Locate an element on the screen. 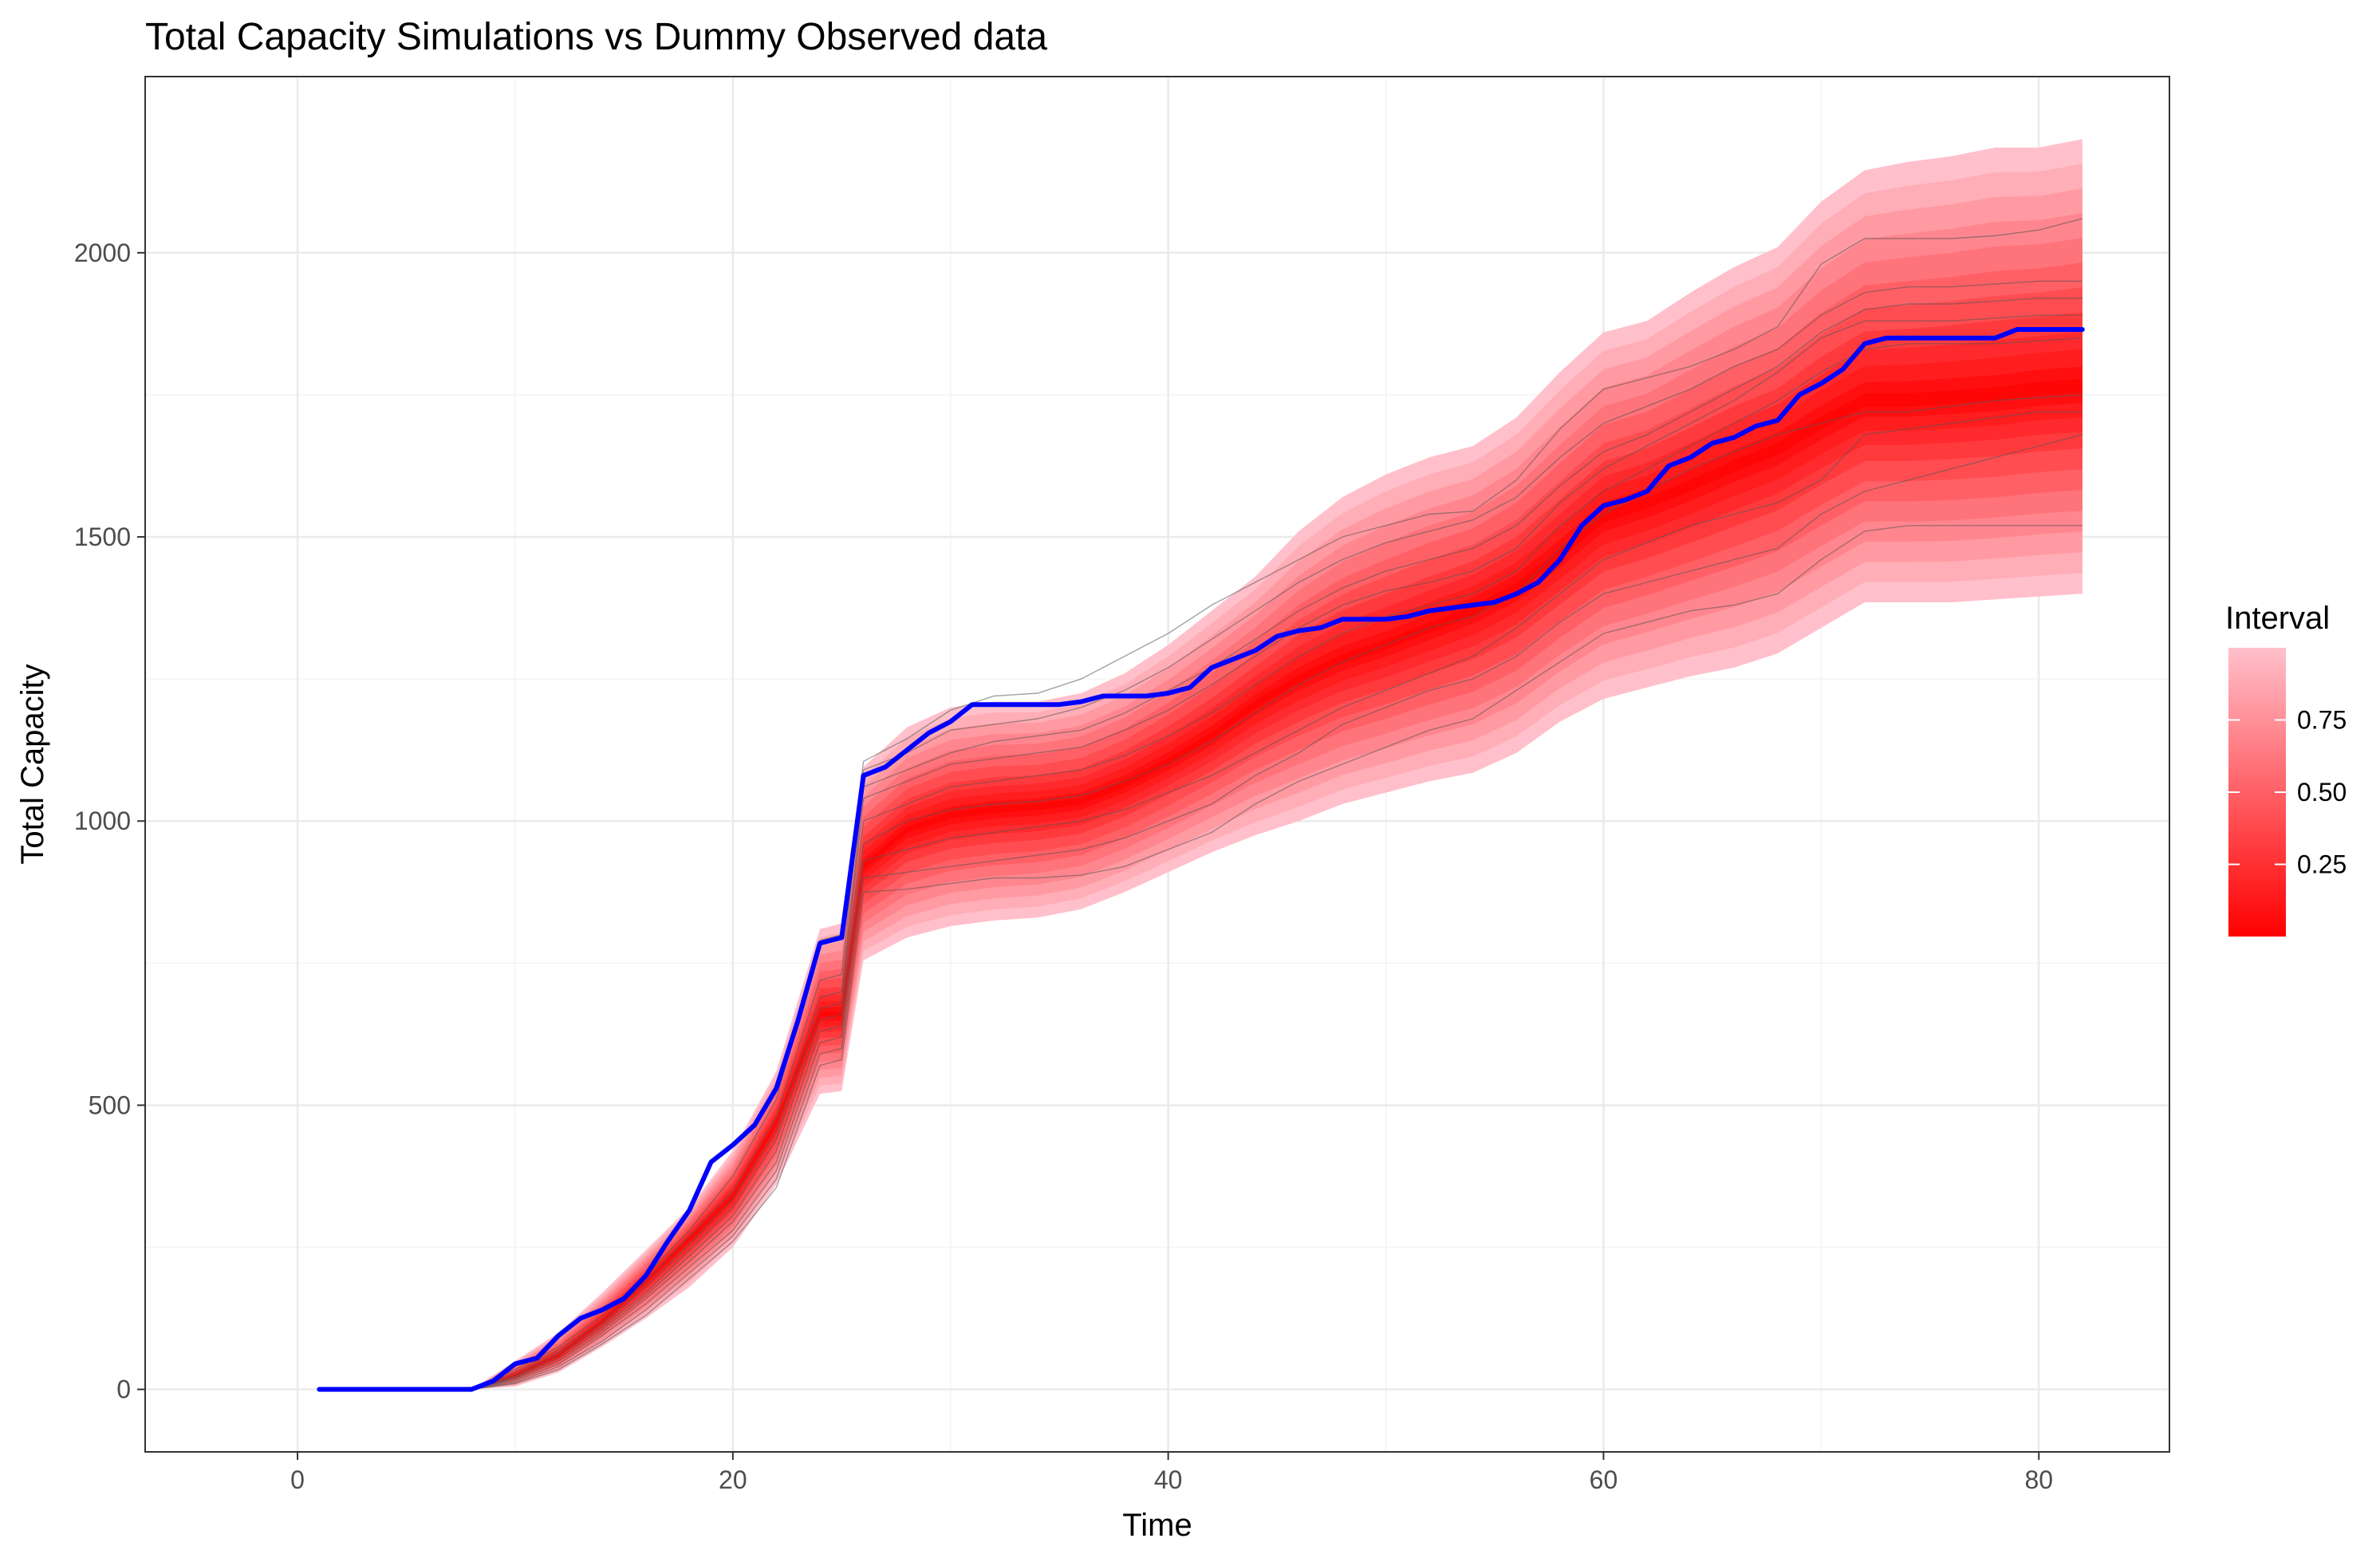 This screenshot has height=1550, width=2380. y-axis: 0 500 1000 1500 2000 is located at coordinates (109, 822).